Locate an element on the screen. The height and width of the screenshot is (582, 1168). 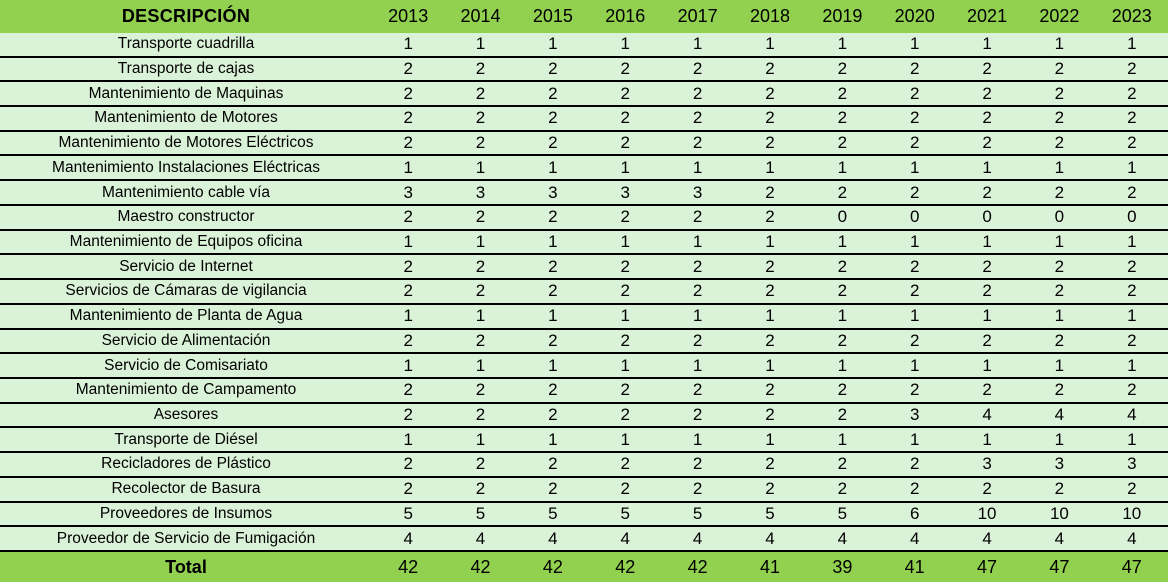
table-row: Maestro constructor 2 2 2 2 2 2 0 0 0 0 0 is located at coordinates (584, 217).